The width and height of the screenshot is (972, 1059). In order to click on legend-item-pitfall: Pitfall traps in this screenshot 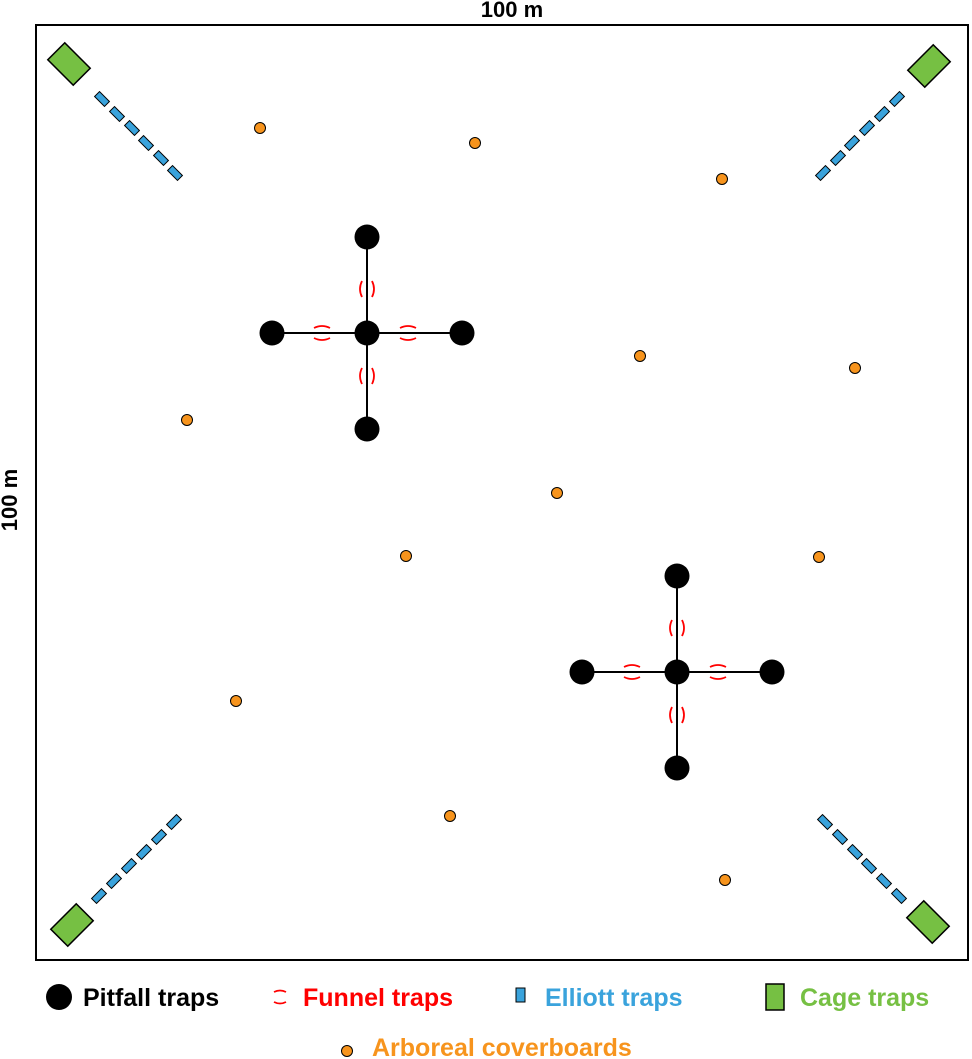, I will do `click(132, 998)`.